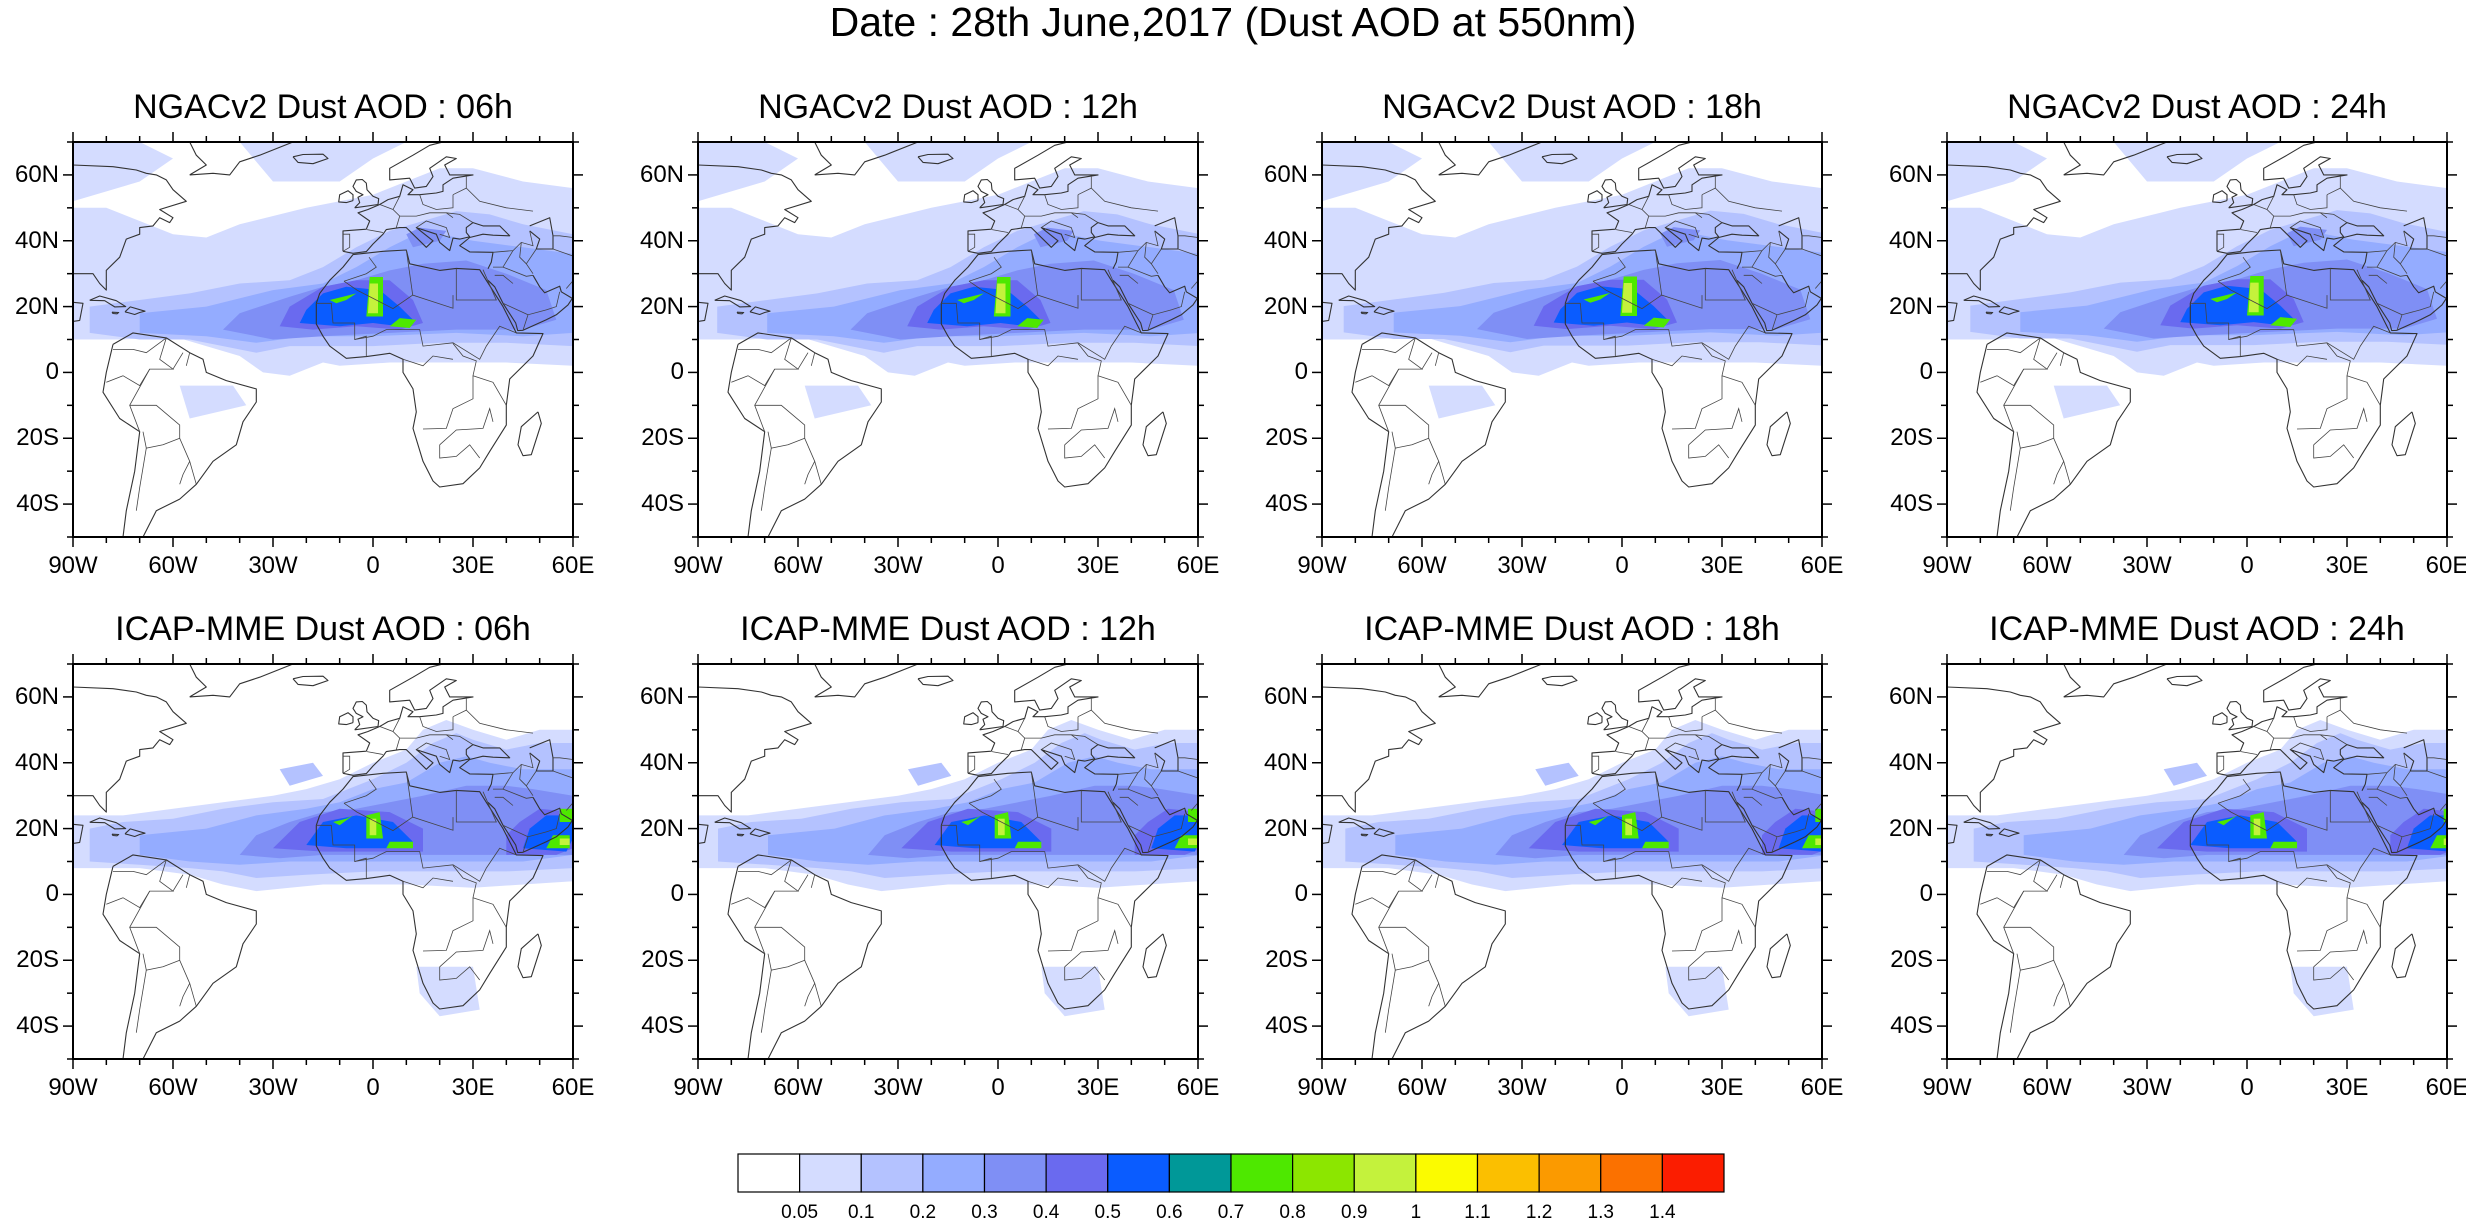 Image resolution: width=2466 pixels, height=1223 pixels. I want to click on coastline-madagascar, so click(1778, 434).